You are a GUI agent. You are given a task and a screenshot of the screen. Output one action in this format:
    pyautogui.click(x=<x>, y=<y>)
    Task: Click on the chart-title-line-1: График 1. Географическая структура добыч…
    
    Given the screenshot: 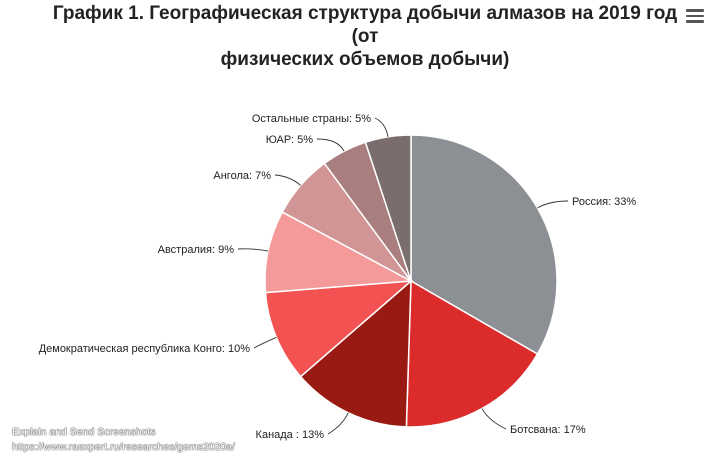 What is the action you would take?
    pyautogui.click(x=365, y=25)
    